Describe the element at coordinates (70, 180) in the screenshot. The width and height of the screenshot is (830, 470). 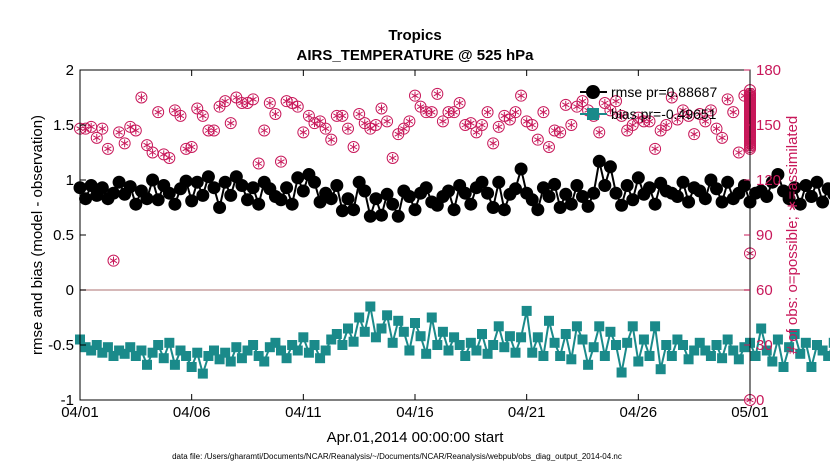
I see `y-tick-label: 1` at that location.